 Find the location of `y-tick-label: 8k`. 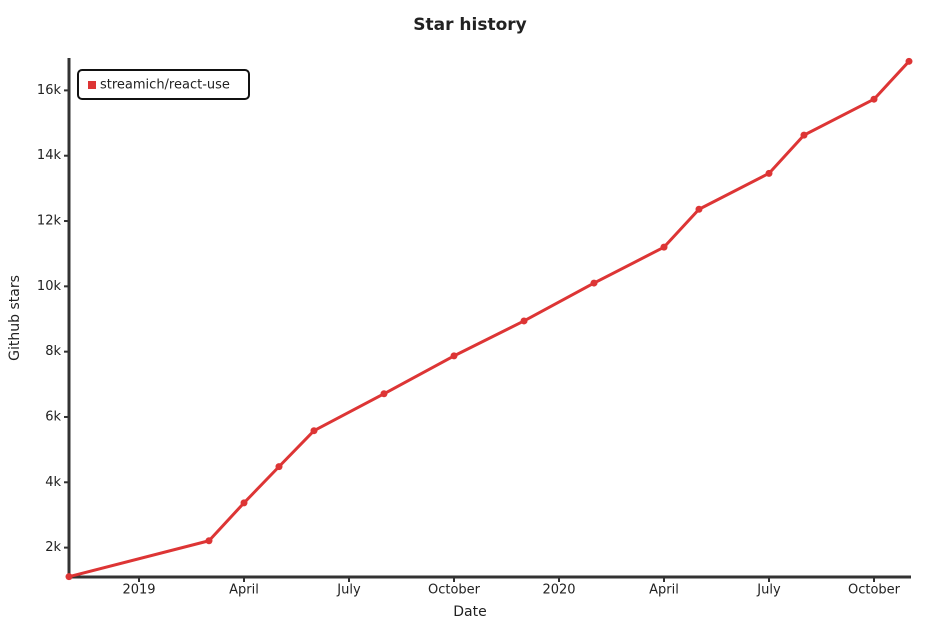

y-tick-label: 8k is located at coordinates (53, 351).